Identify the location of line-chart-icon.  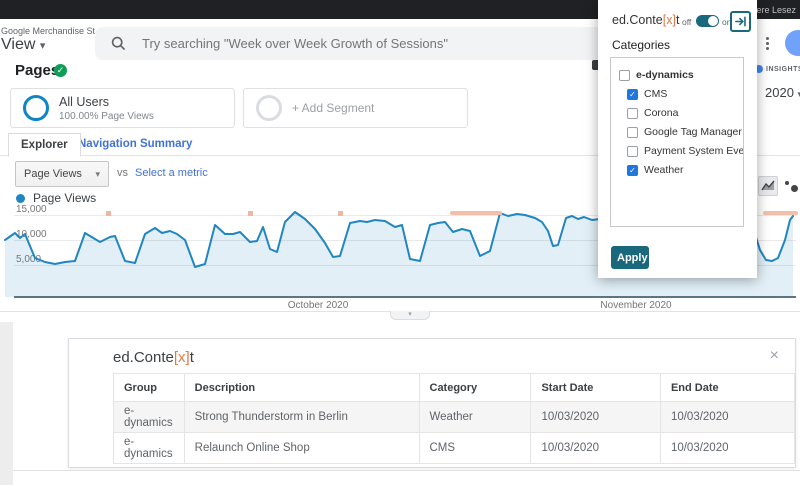
(768, 185).